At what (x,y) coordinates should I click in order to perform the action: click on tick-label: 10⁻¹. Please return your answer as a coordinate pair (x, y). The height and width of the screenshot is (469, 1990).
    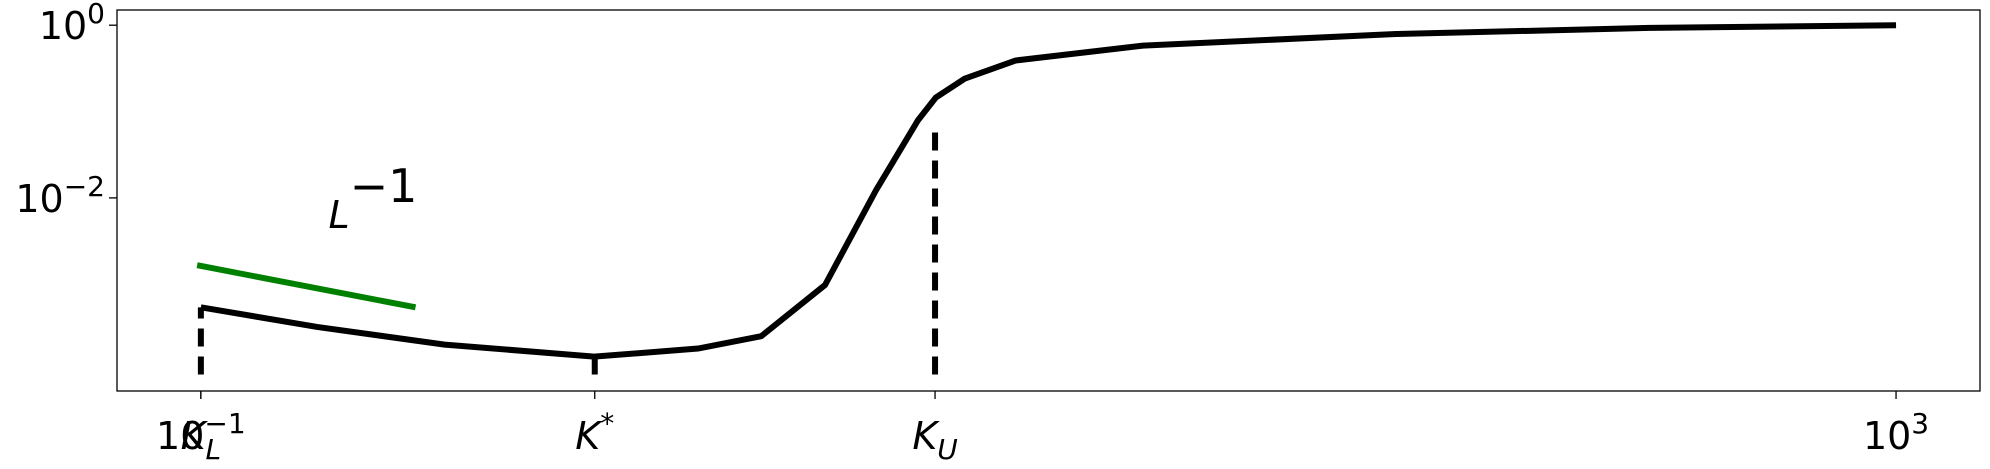
    Looking at the image, I should click on (201, 432).